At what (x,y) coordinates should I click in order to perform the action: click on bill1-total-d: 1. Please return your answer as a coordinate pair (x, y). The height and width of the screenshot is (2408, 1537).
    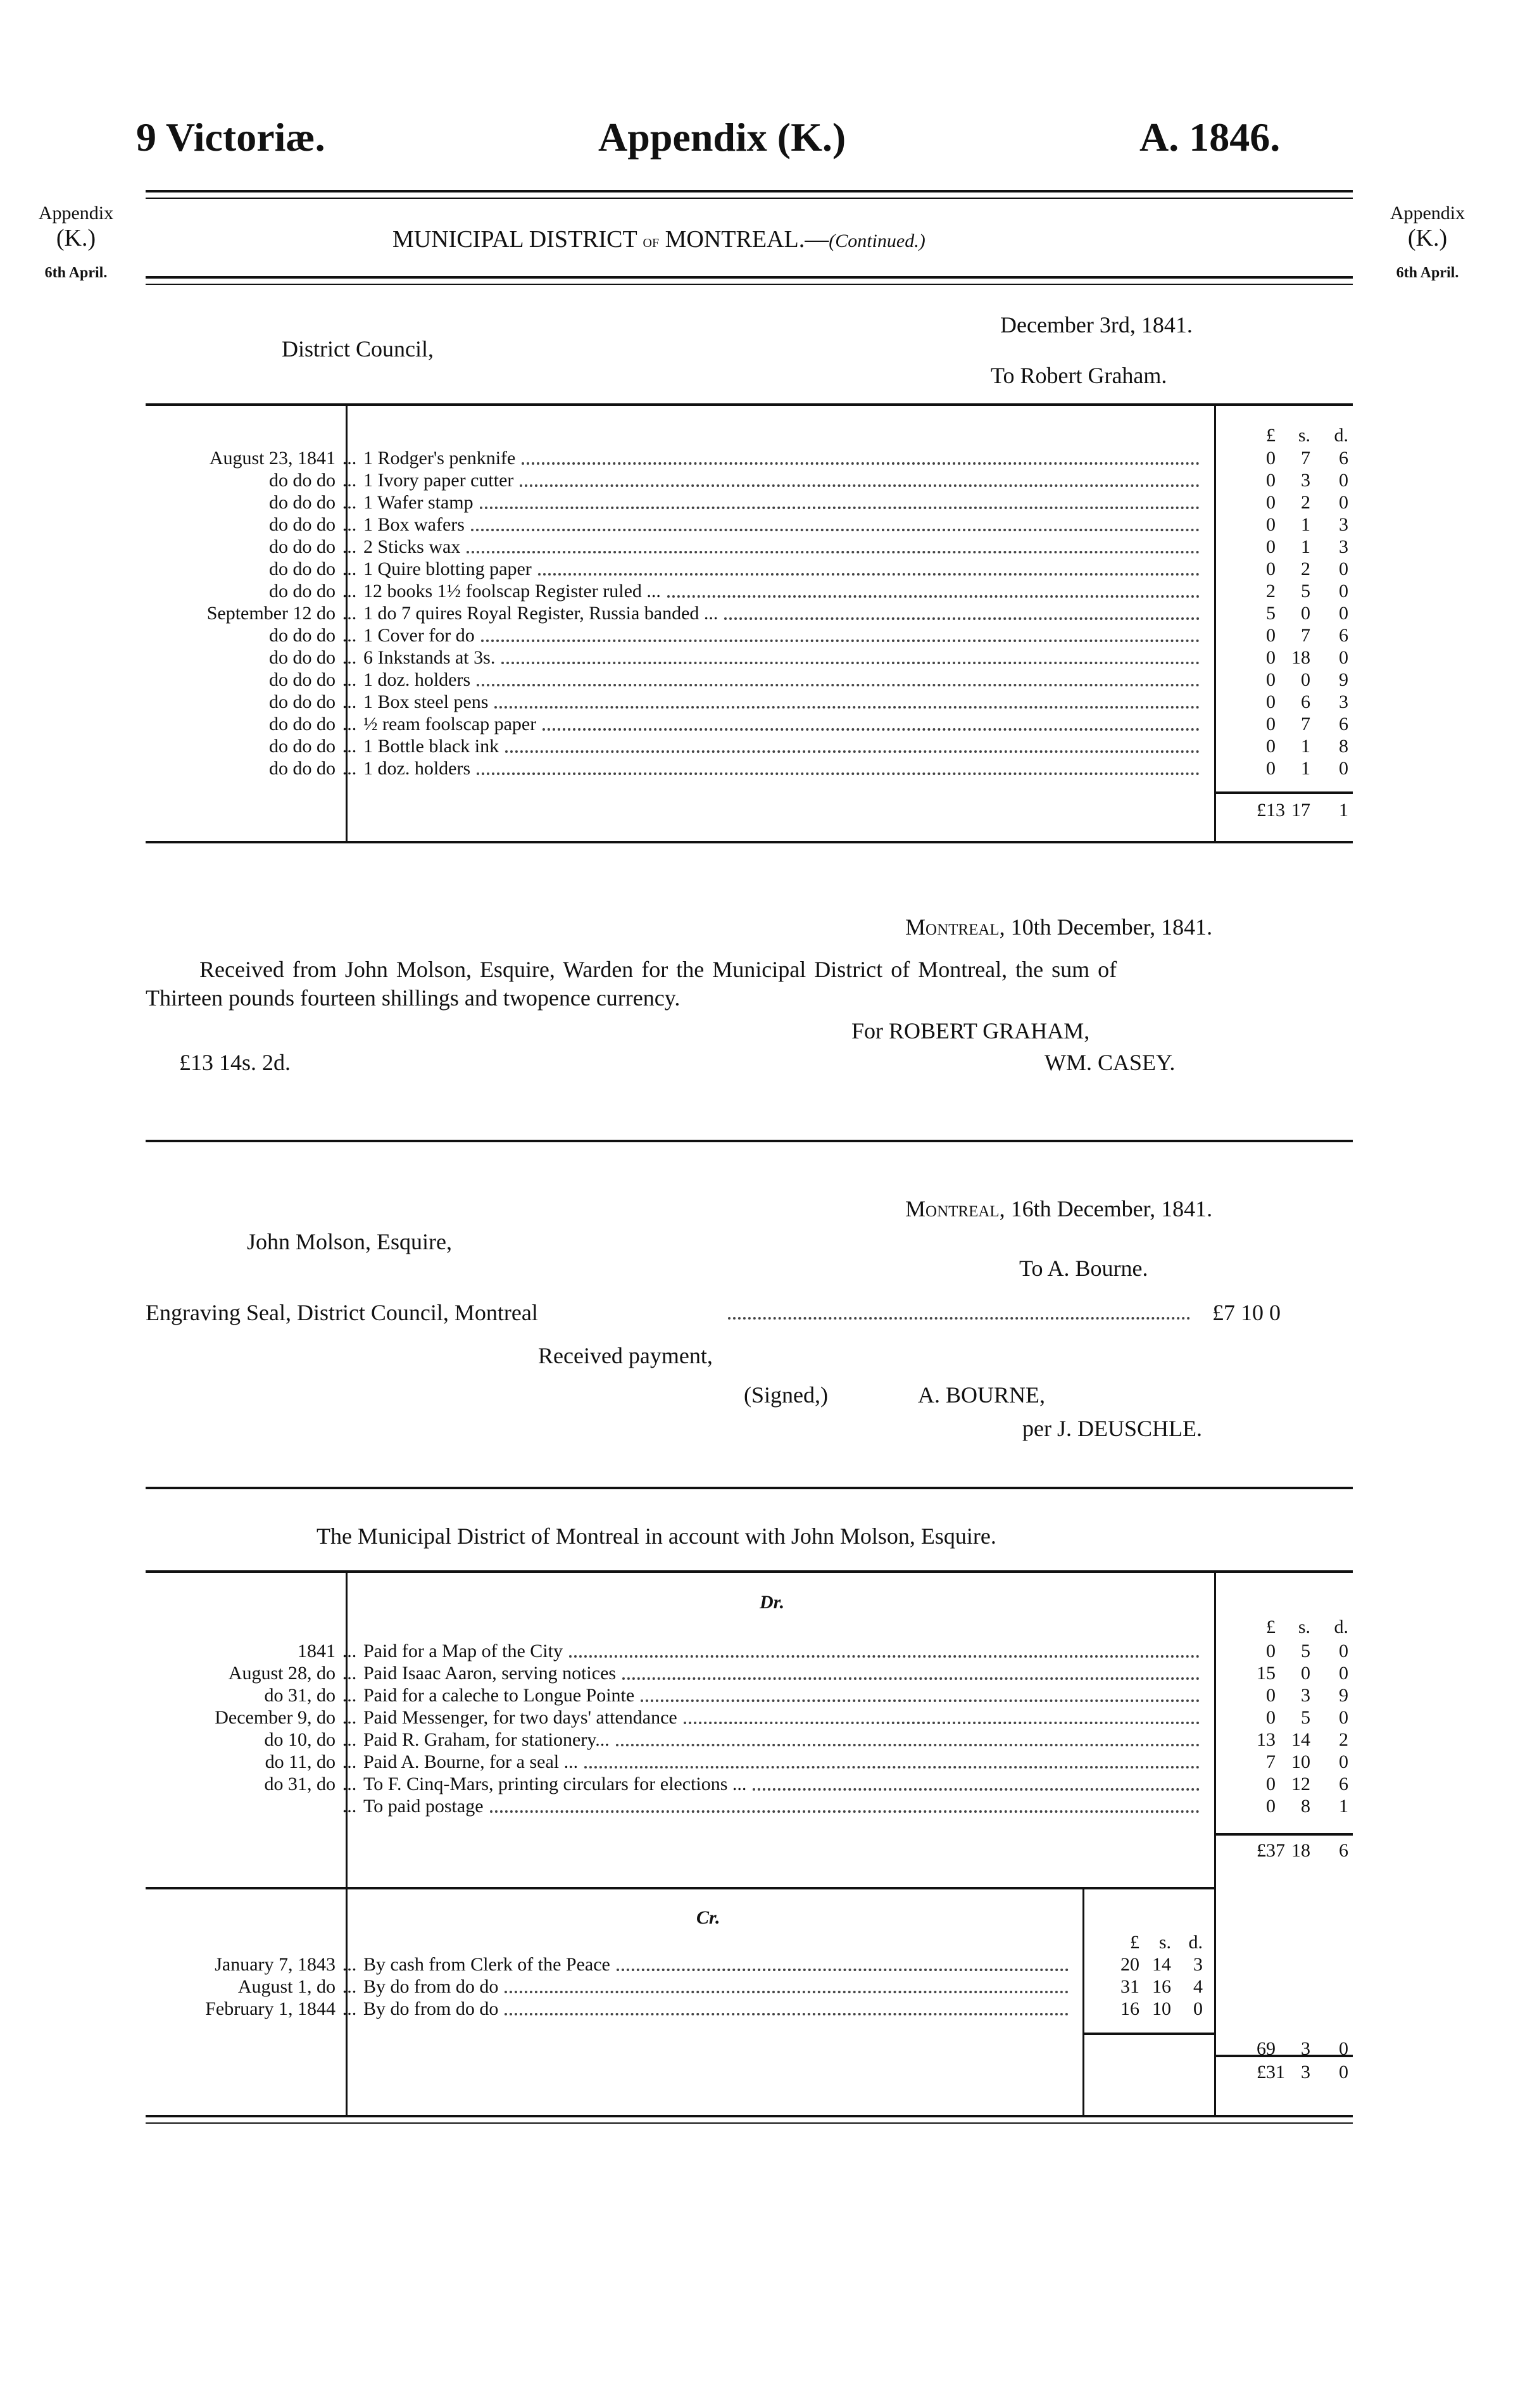
    Looking at the image, I should click on (1343, 810).